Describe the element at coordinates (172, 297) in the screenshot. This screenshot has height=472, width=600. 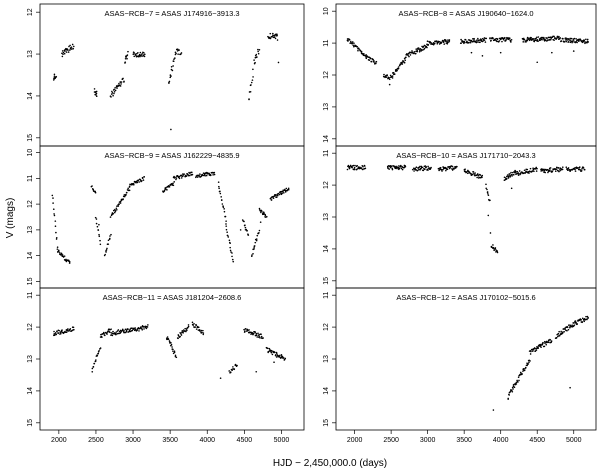
I see `panel-title: ASAS−RCB−11 = ASAS J181204−2608.6` at that location.